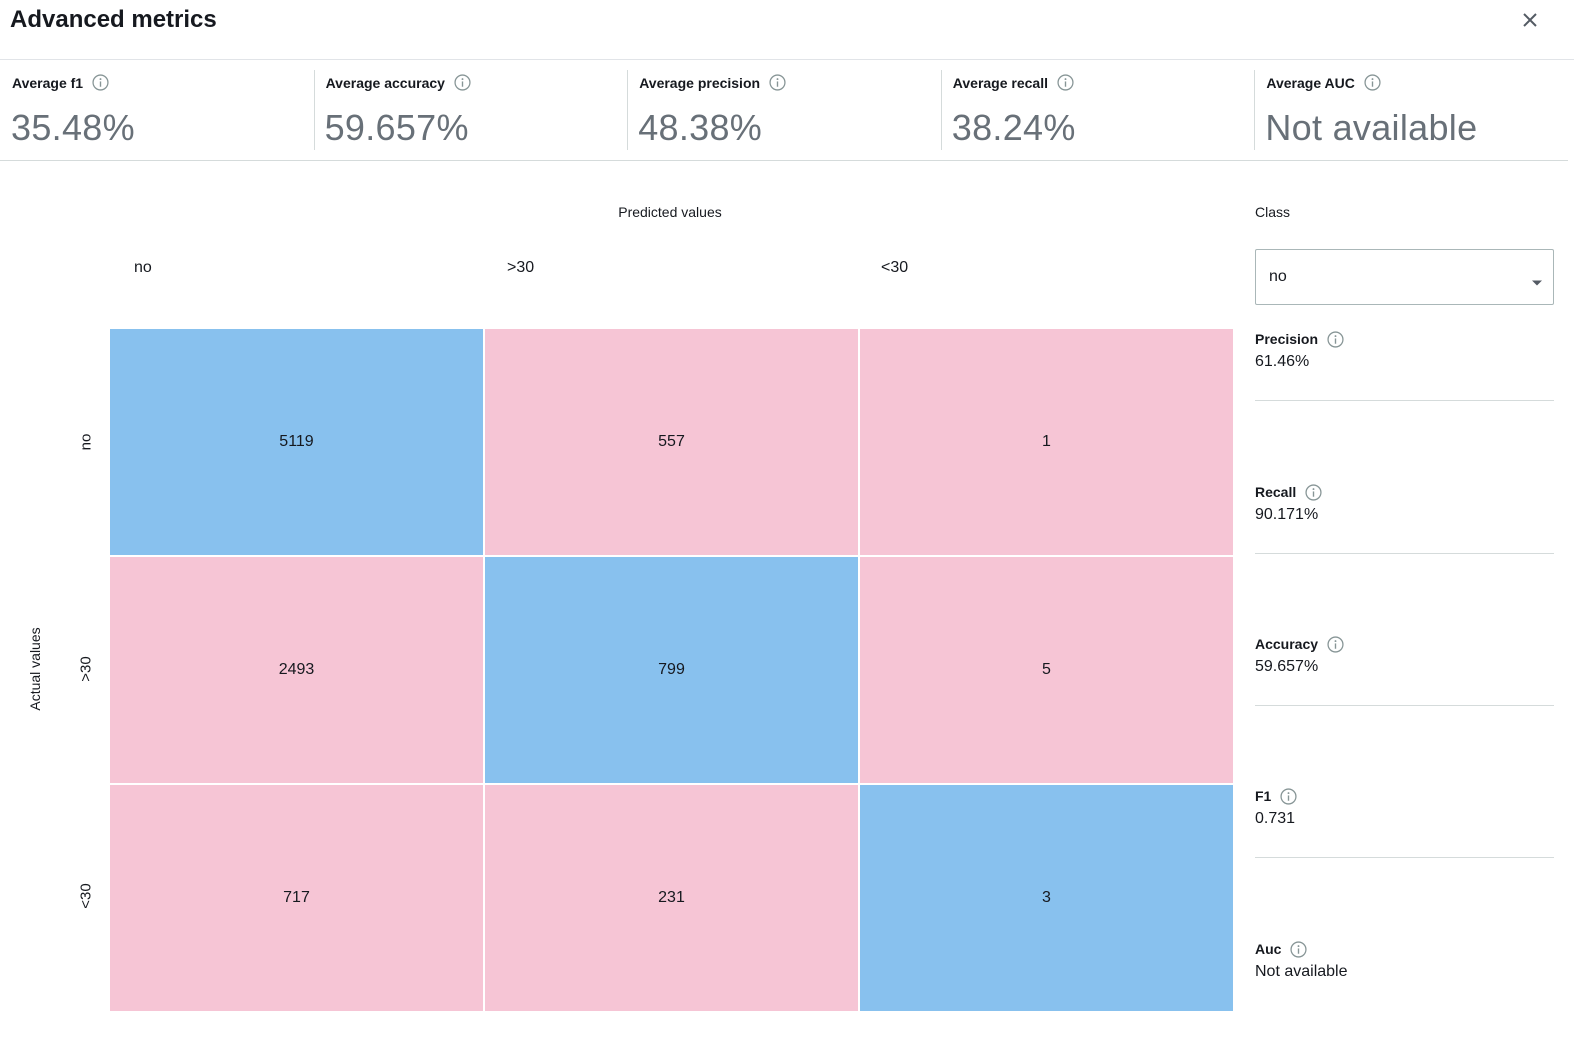  I want to click on metric-label: Average accuracy, so click(385, 82).